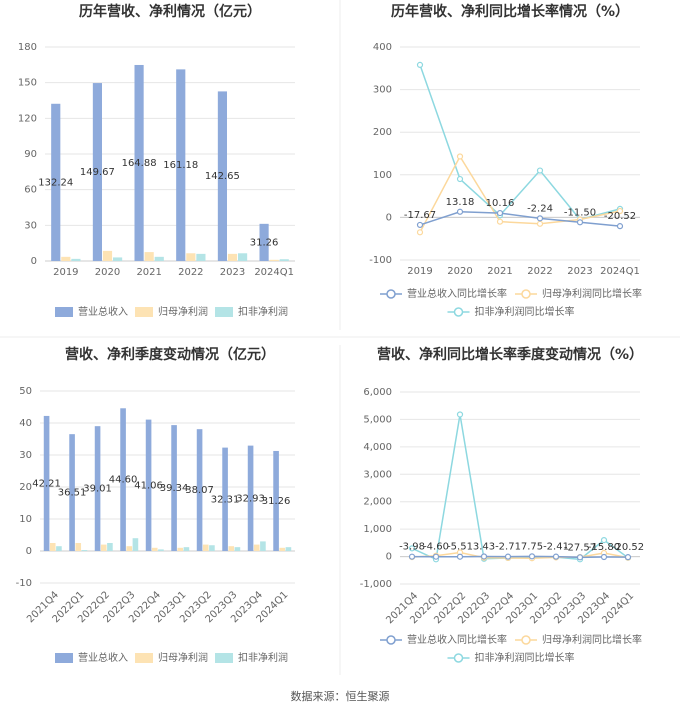 This screenshot has width=680, height=712. Describe the element at coordinates (123, 480) in the screenshot. I see `data-label: 44.60` at that location.